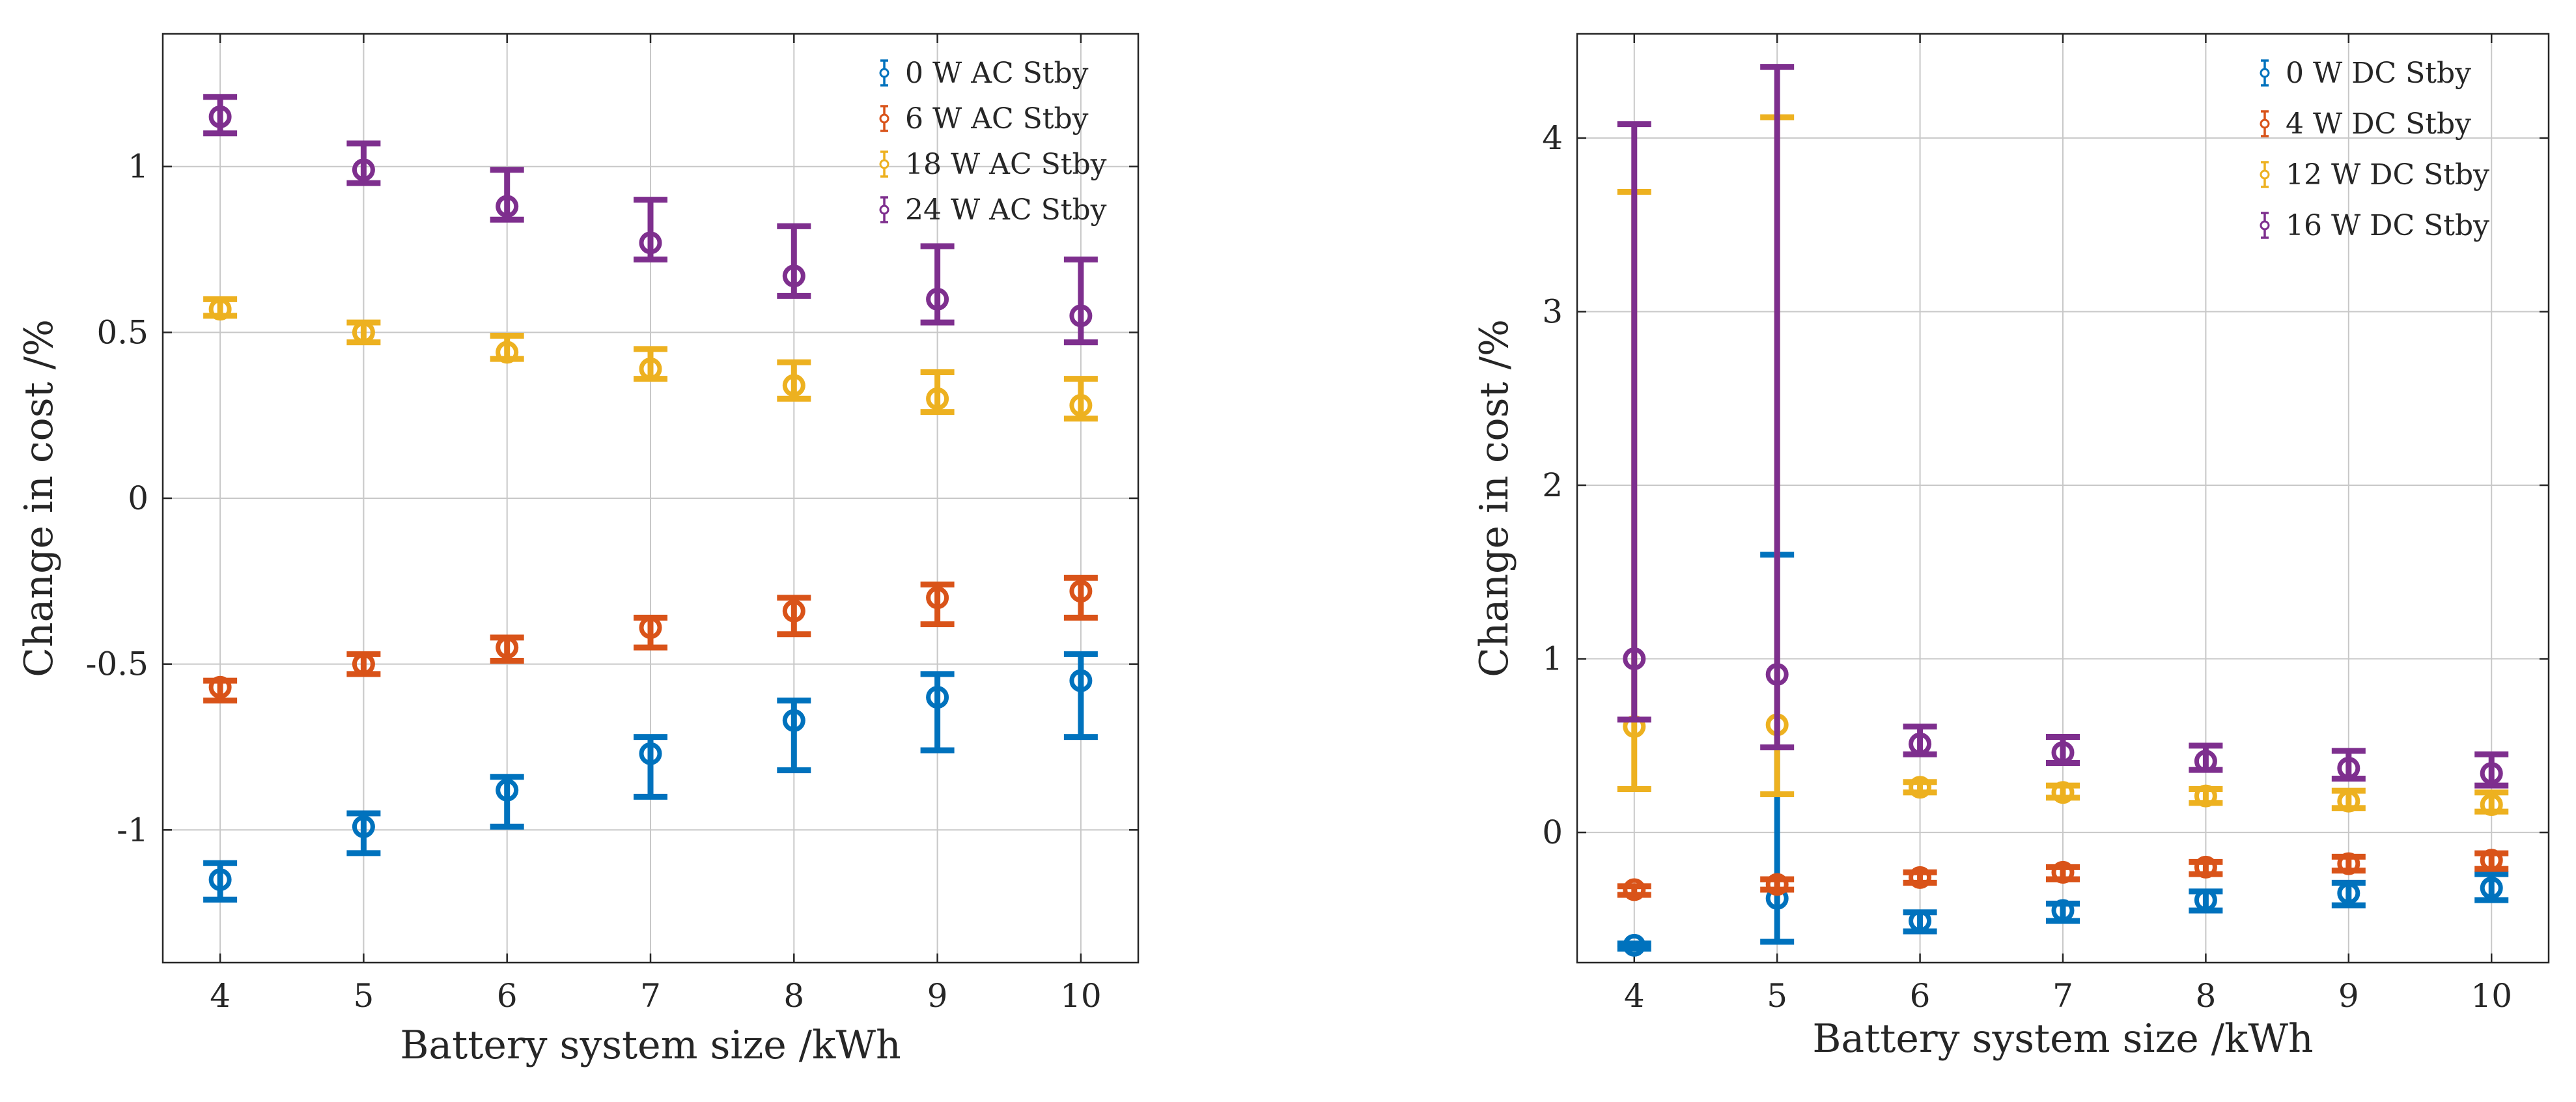  I want to click on y-tick-label: -1, so click(132, 830).